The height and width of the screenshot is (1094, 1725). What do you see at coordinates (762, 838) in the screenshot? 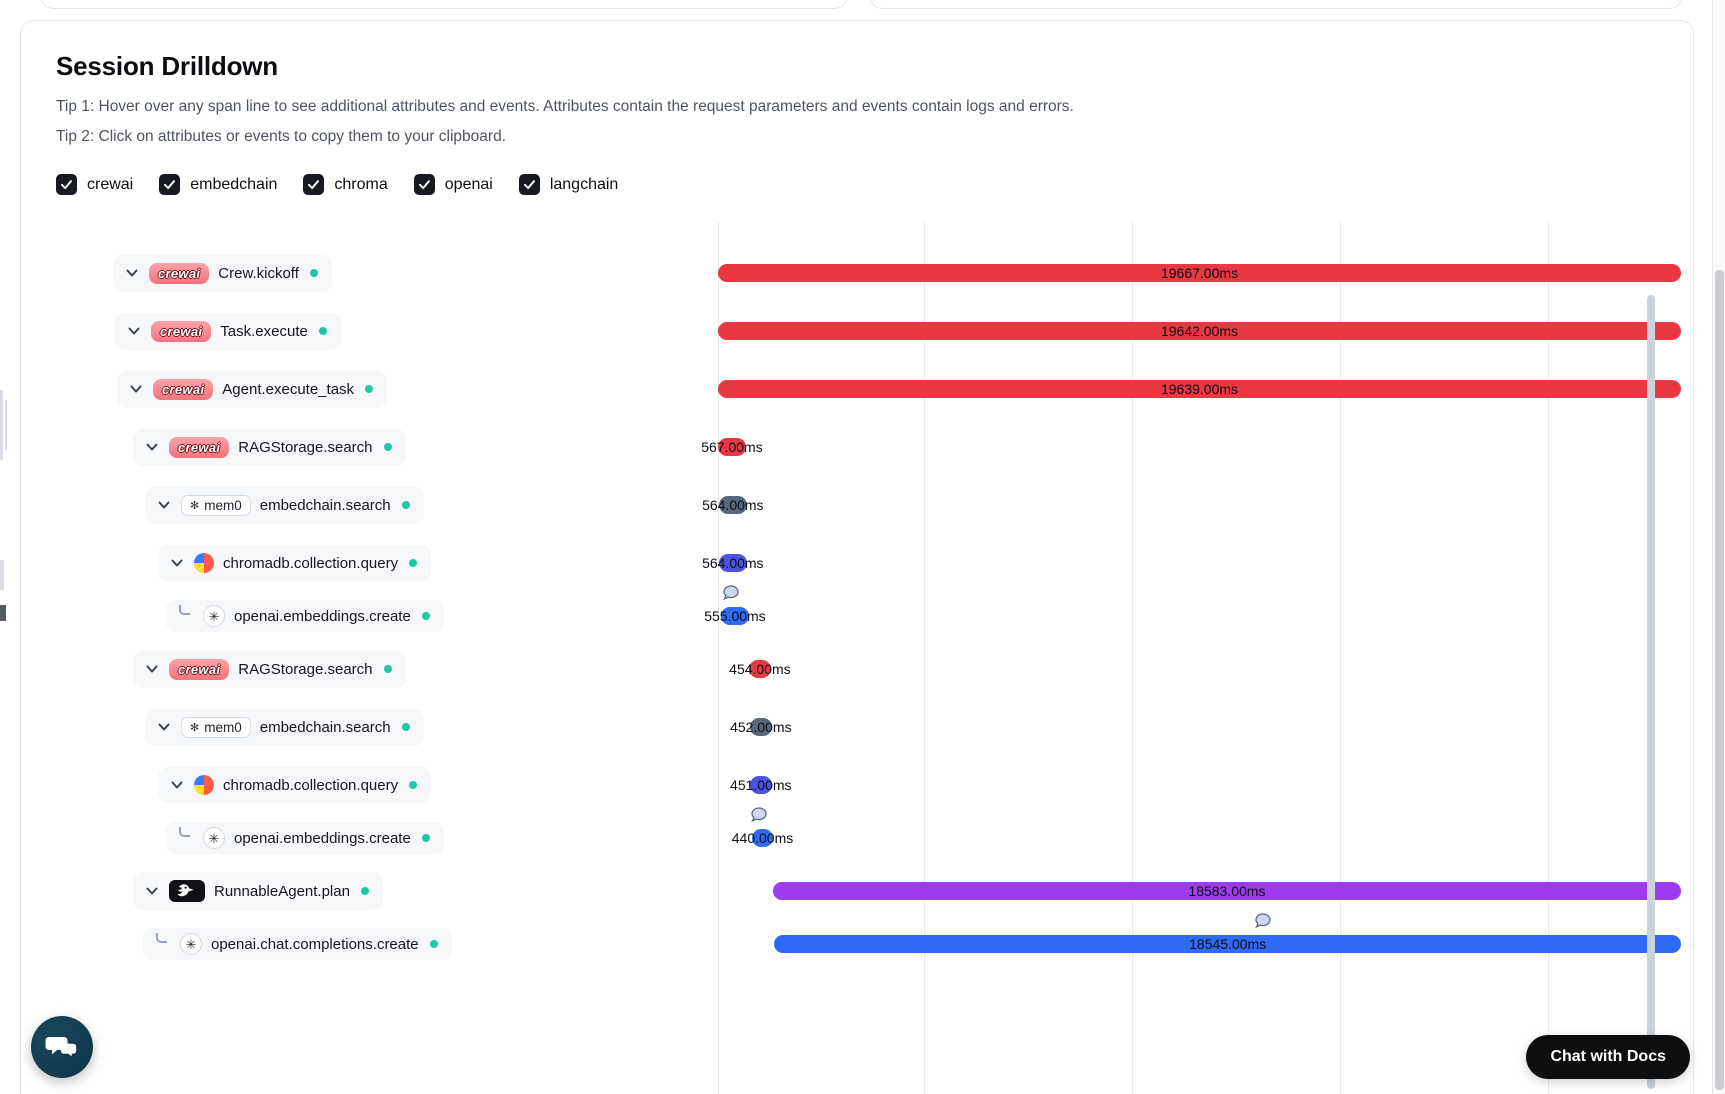
I see `span-bar: 440.00ms` at bounding box center [762, 838].